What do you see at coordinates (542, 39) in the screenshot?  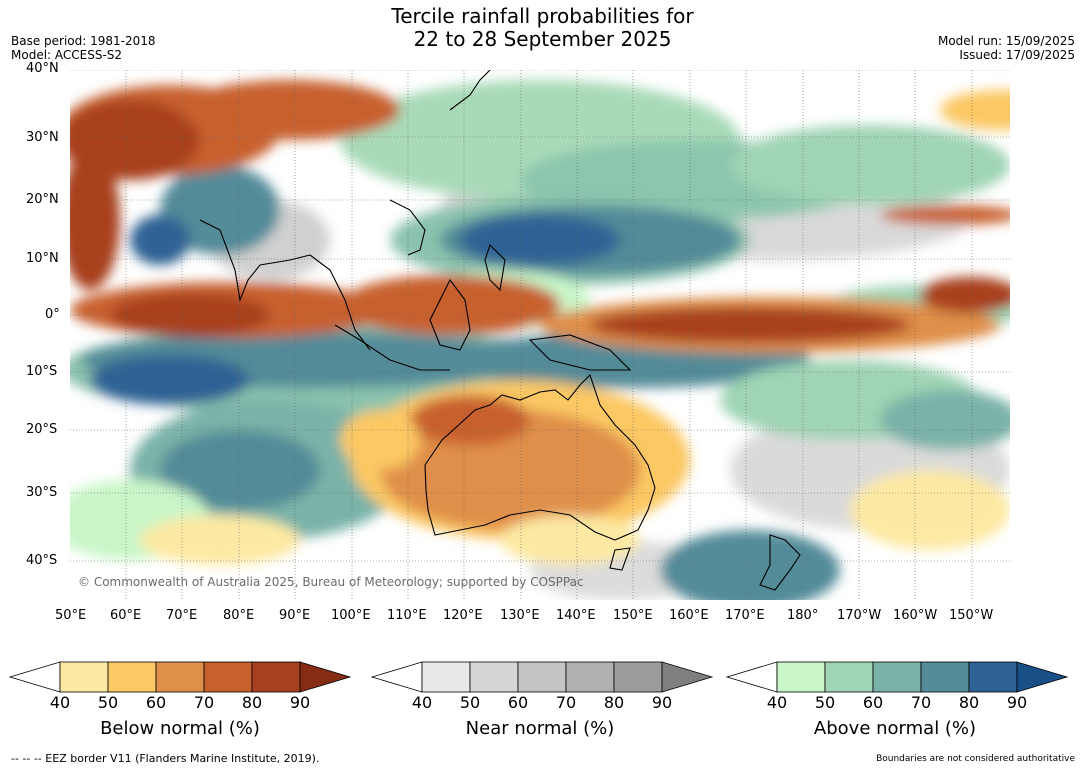 I see `map-title-line2: 22 to 28 September 2025` at bounding box center [542, 39].